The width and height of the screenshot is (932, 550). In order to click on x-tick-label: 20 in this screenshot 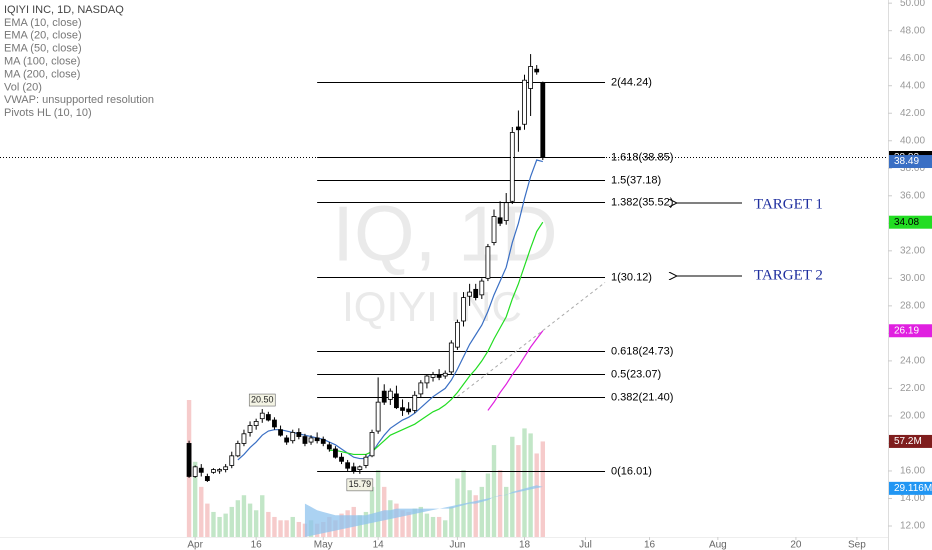, I will do `click(796, 545)`.